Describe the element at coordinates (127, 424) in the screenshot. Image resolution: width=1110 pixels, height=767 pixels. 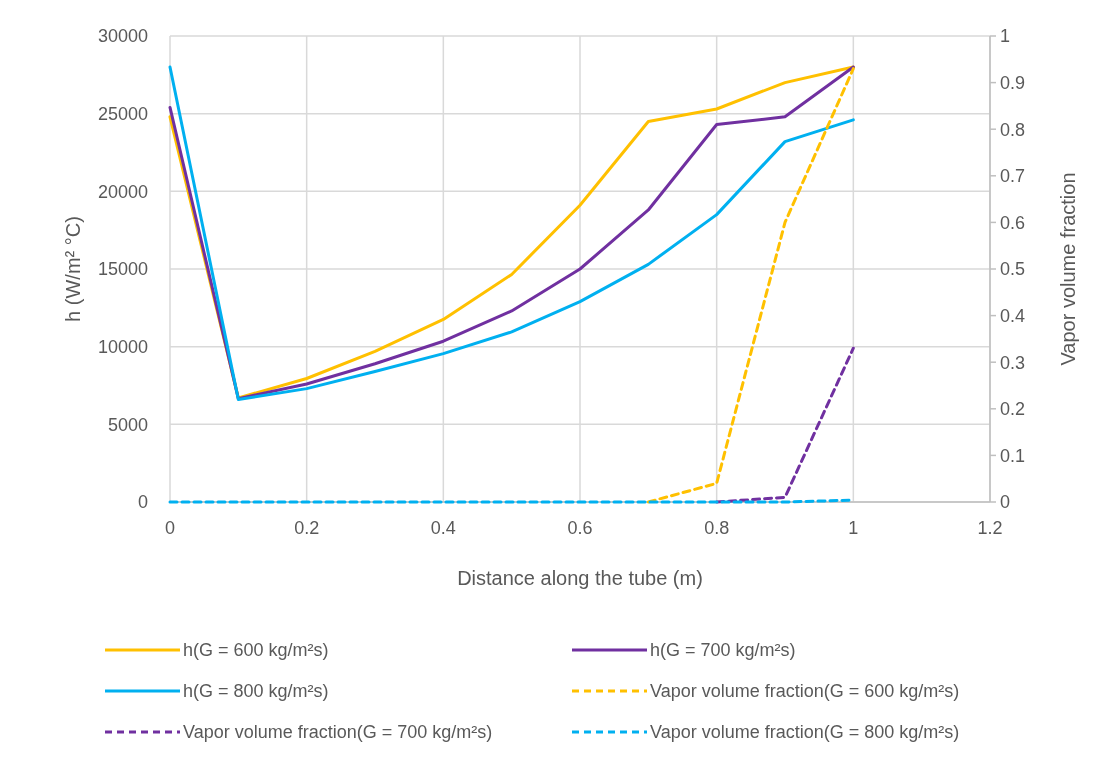
I see `y-tick-label: 5000` at that location.